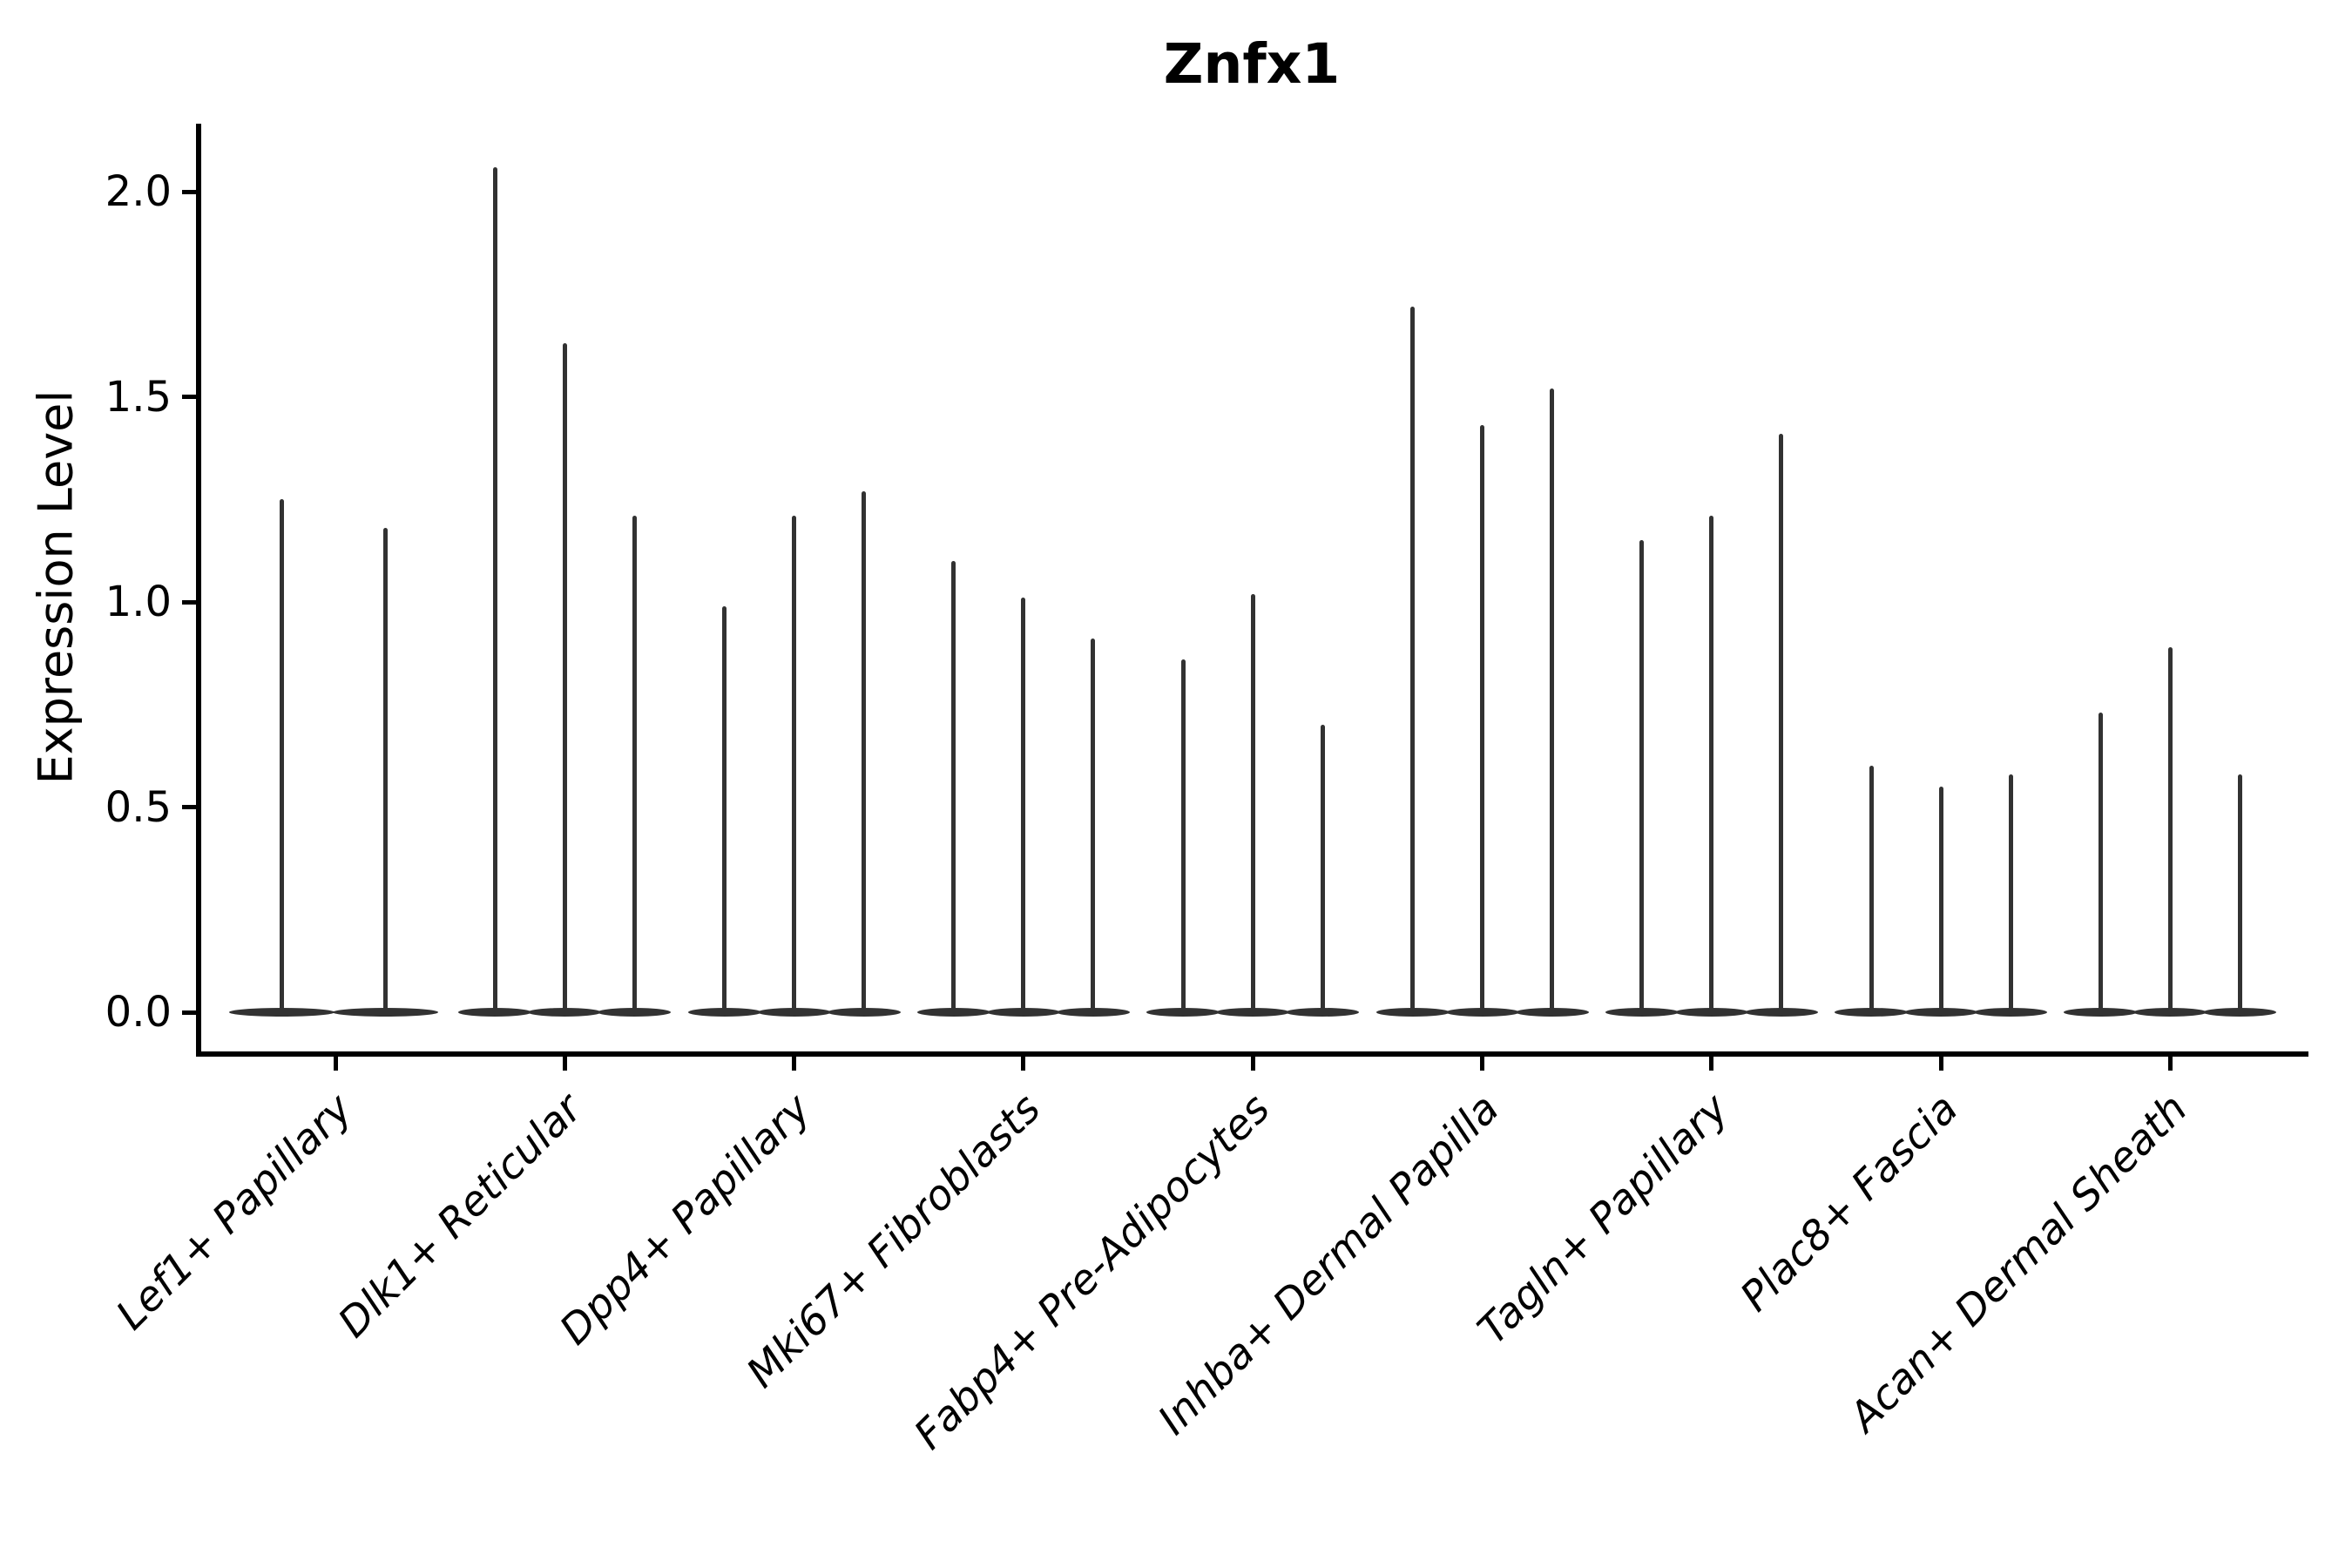 Image resolution: width=2352 pixels, height=1568 pixels. What do you see at coordinates (138, 807) in the screenshot?
I see `y-tick-label: 0.5` at bounding box center [138, 807].